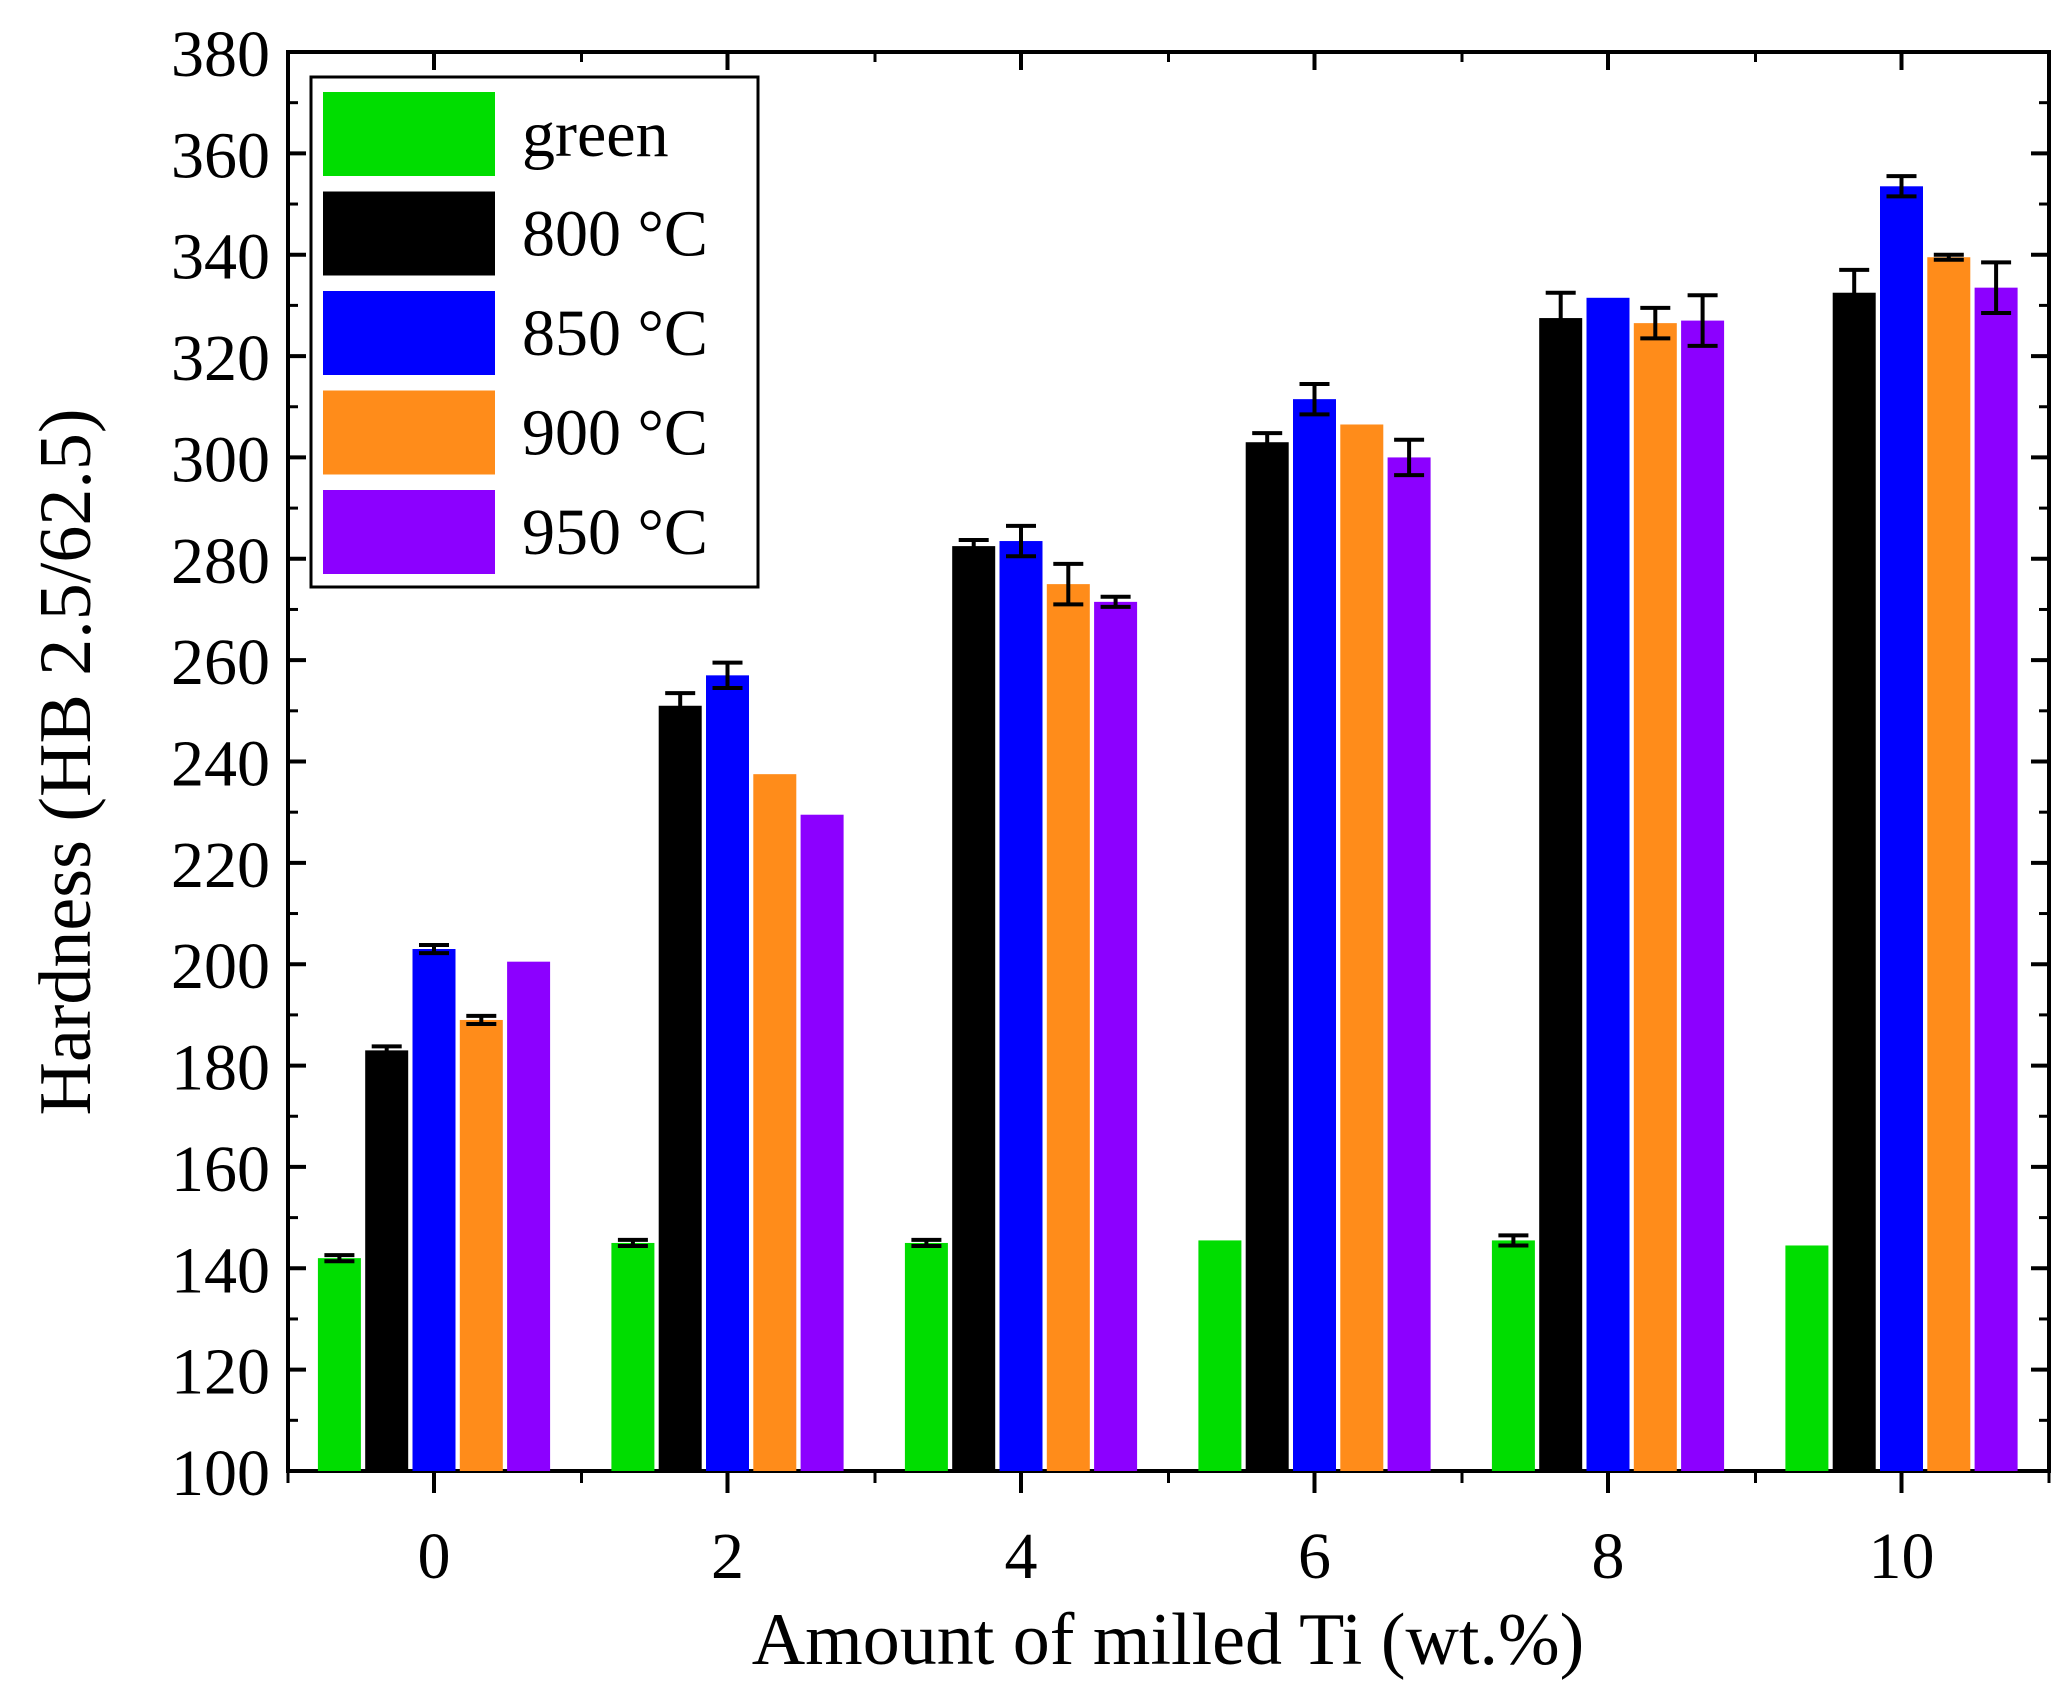  Describe the element at coordinates (66, 761) in the screenshot. I see `y-axis-label: Hardness (HB 2.5/62.5)` at that location.